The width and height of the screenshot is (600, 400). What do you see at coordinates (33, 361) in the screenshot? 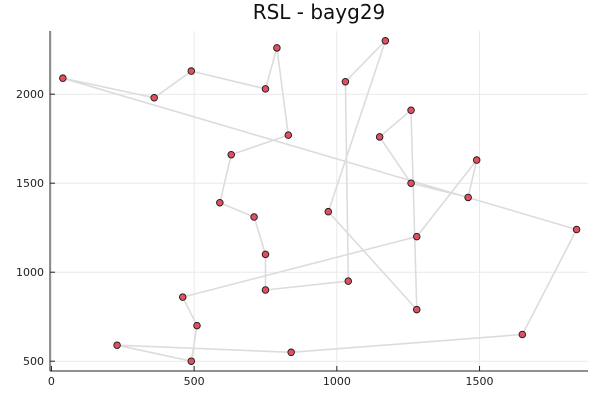
I see `y-tick-label-0: 500` at bounding box center [33, 361].